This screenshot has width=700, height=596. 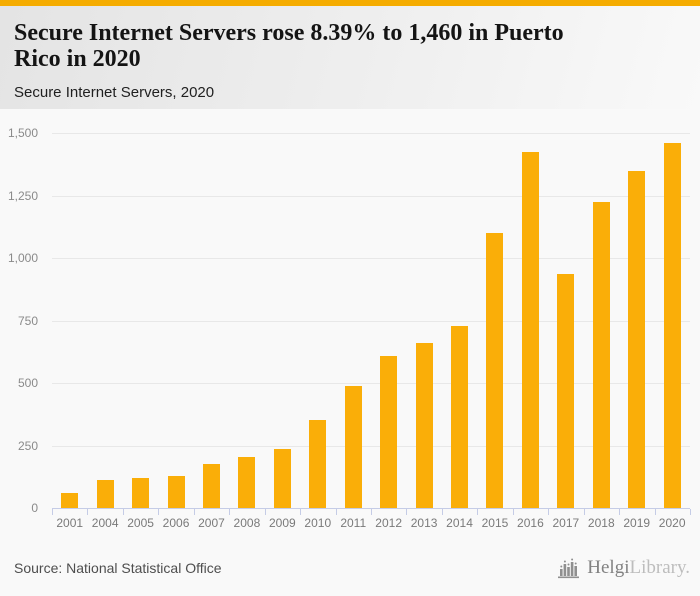 What do you see at coordinates (105, 494) in the screenshot?
I see `bar-2004` at bounding box center [105, 494].